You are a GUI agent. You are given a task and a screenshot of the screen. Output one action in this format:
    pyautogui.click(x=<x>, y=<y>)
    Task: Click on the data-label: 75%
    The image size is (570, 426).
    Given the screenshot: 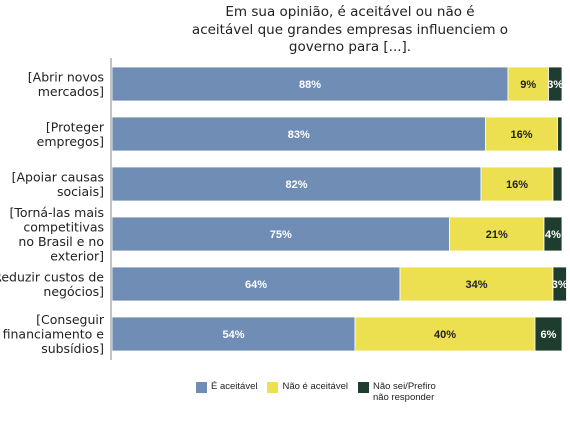 What is the action you would take?
    pyautogui.click(x=281, y=235)
    